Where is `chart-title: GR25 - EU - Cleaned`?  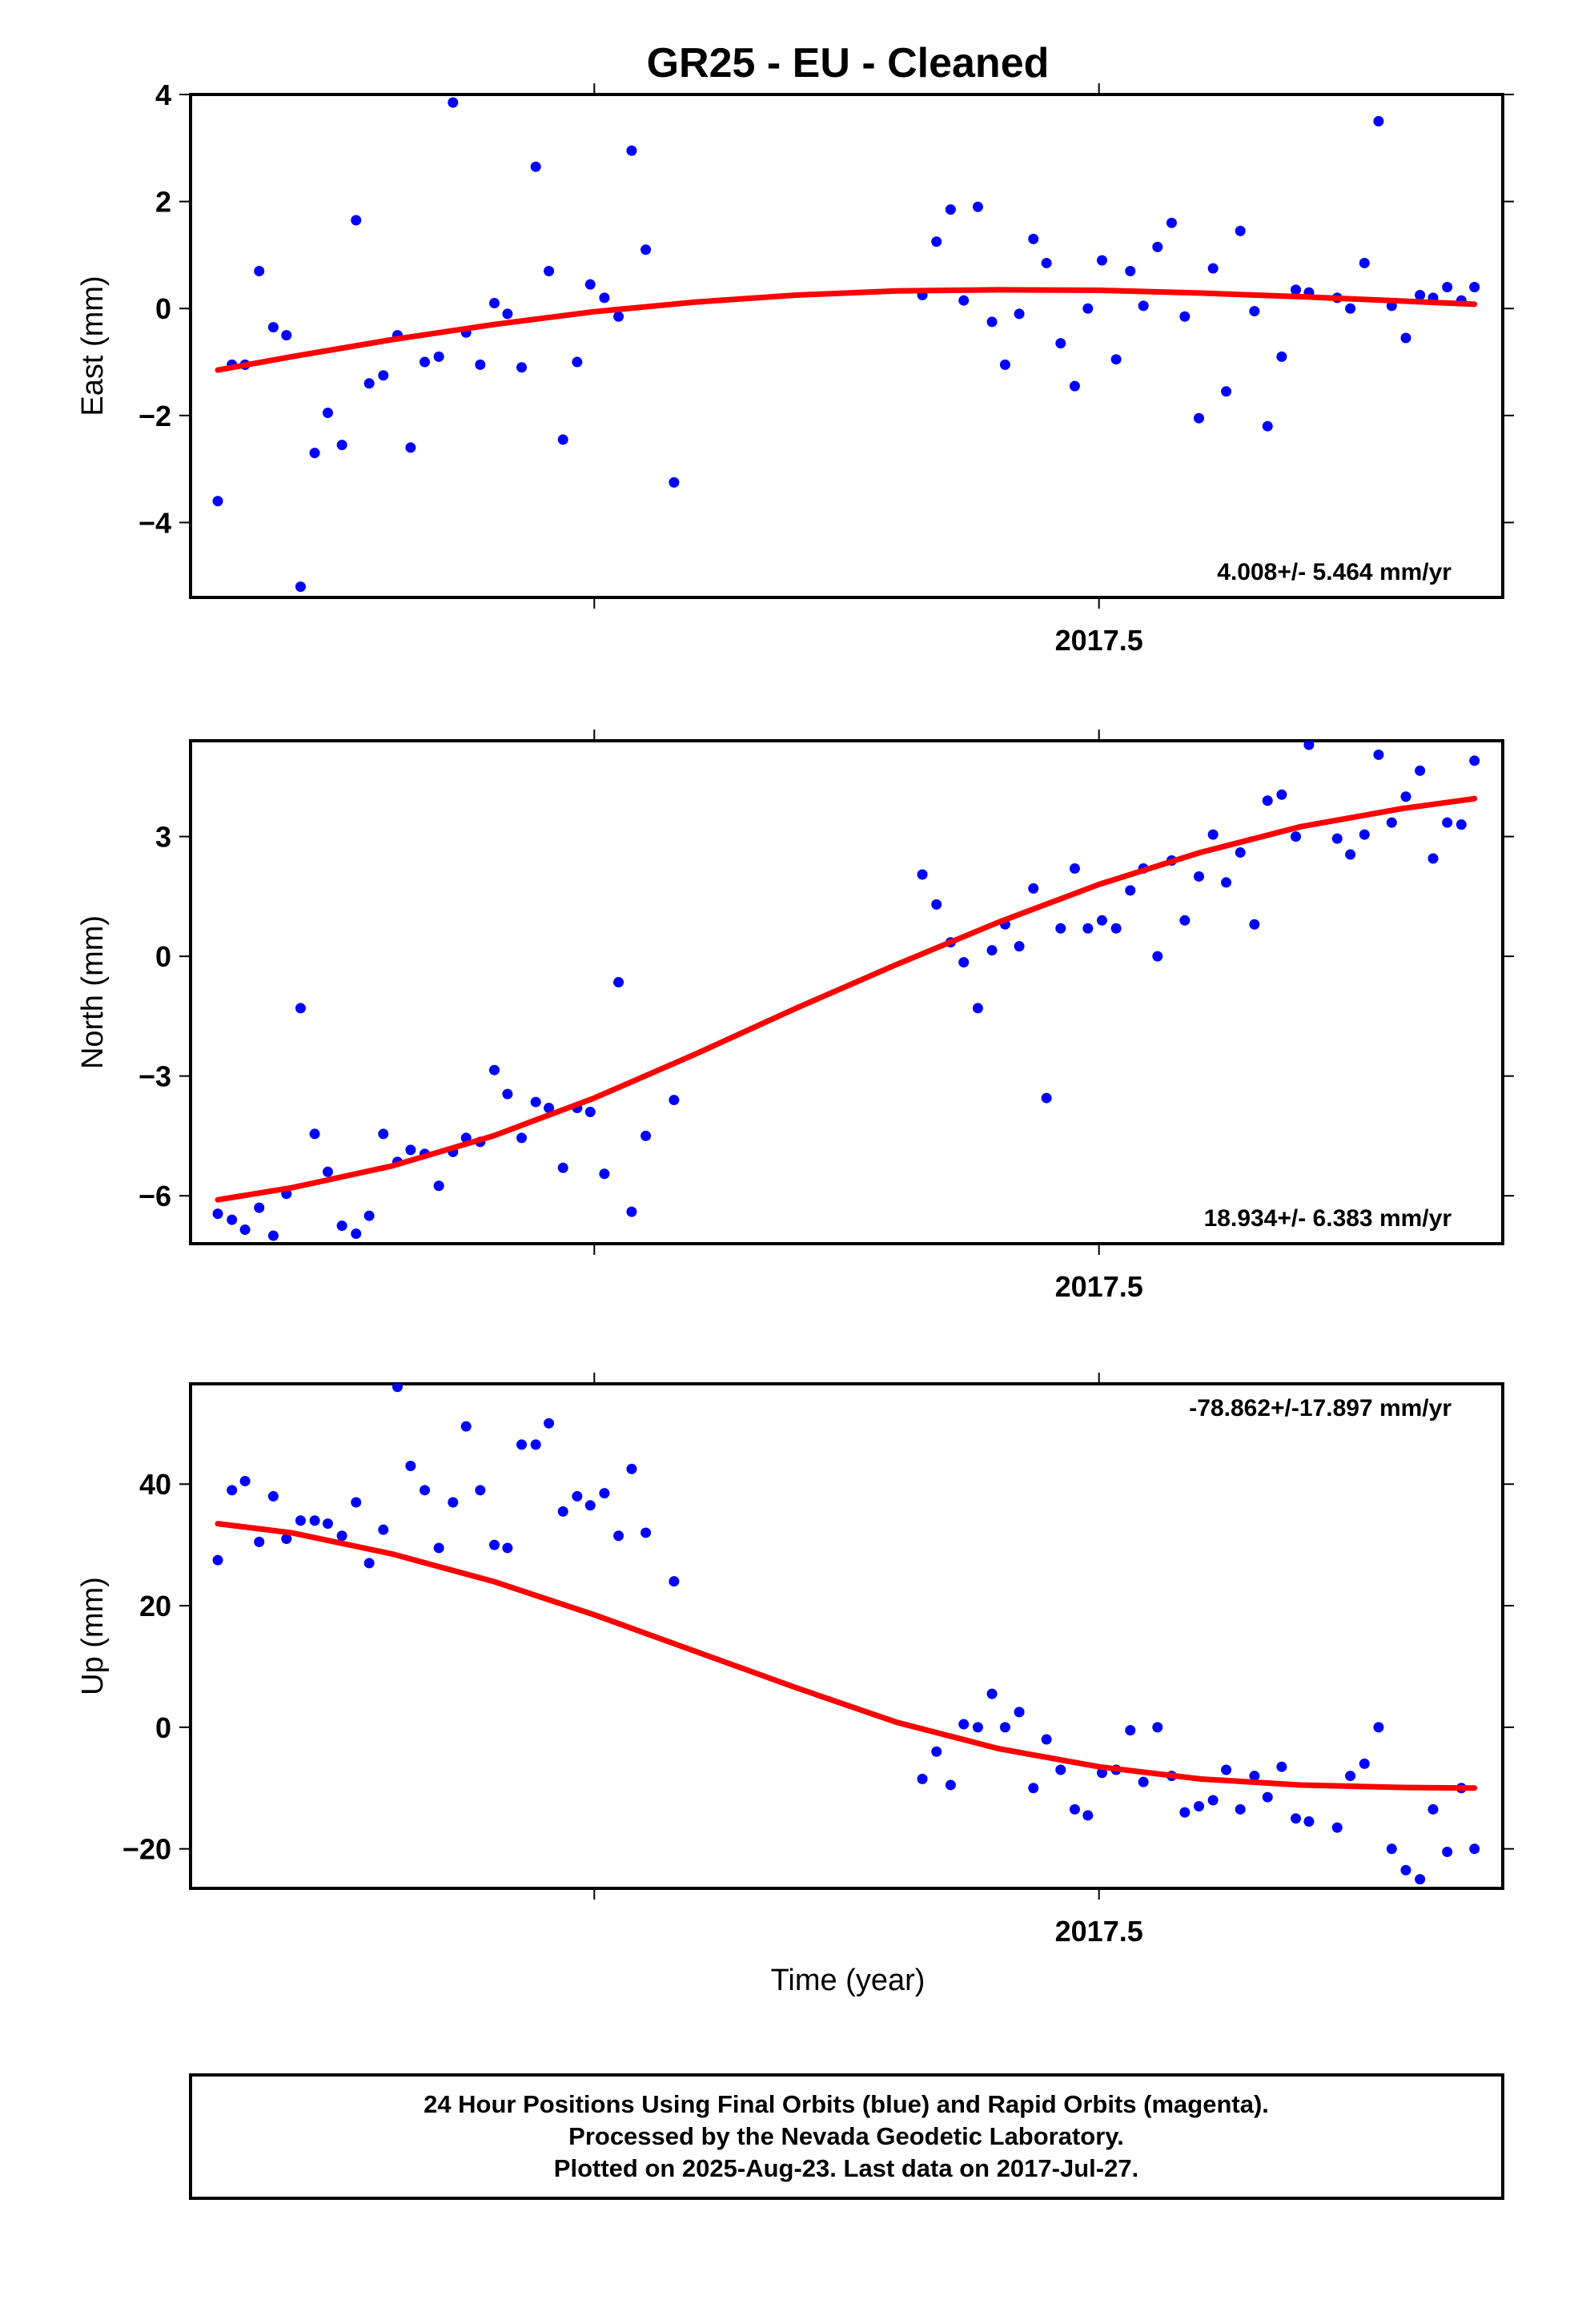
chart-title: GR25 - EU - Cleaned is located at coordinates (848, 63).